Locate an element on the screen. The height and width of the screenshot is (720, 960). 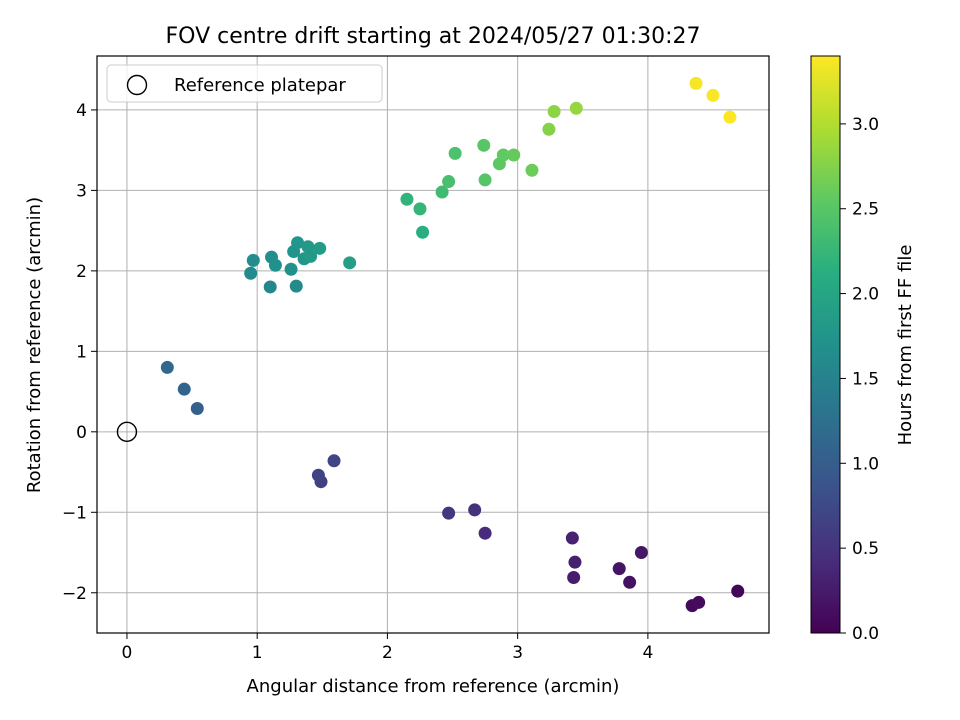
y-tick-label: 1 is located at coordinates (81, 352).